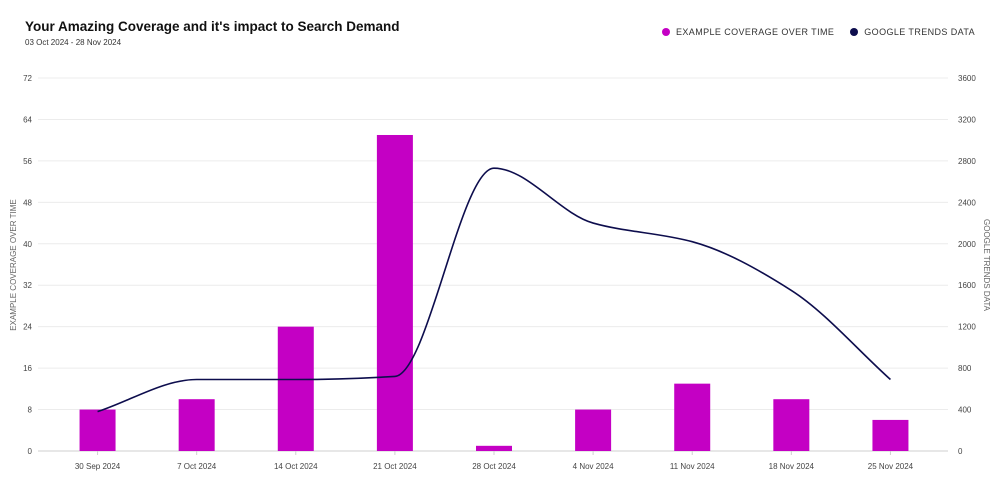 The image size is (1000, 488). I want to click on left-tick-label: 24, so click(27, 327).